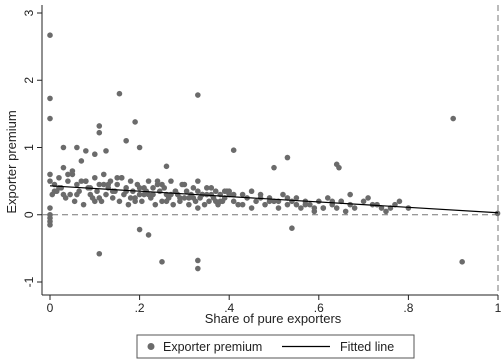 The height and width of the screenshot is (364, 501). I want to click on x-axis-label: Share of pure exporters, so click(273, 318).